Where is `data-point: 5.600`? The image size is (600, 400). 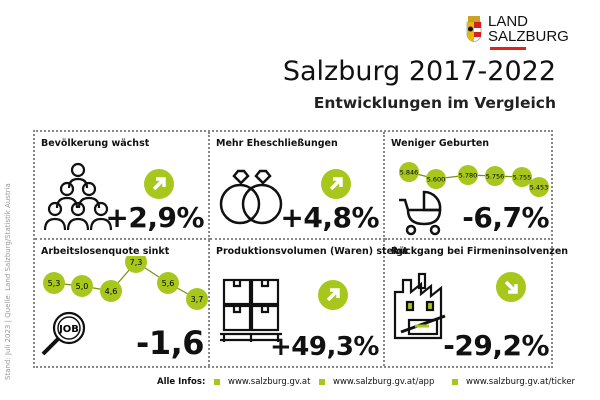
data-point: 5.600 is located at coordinates (436, 179).